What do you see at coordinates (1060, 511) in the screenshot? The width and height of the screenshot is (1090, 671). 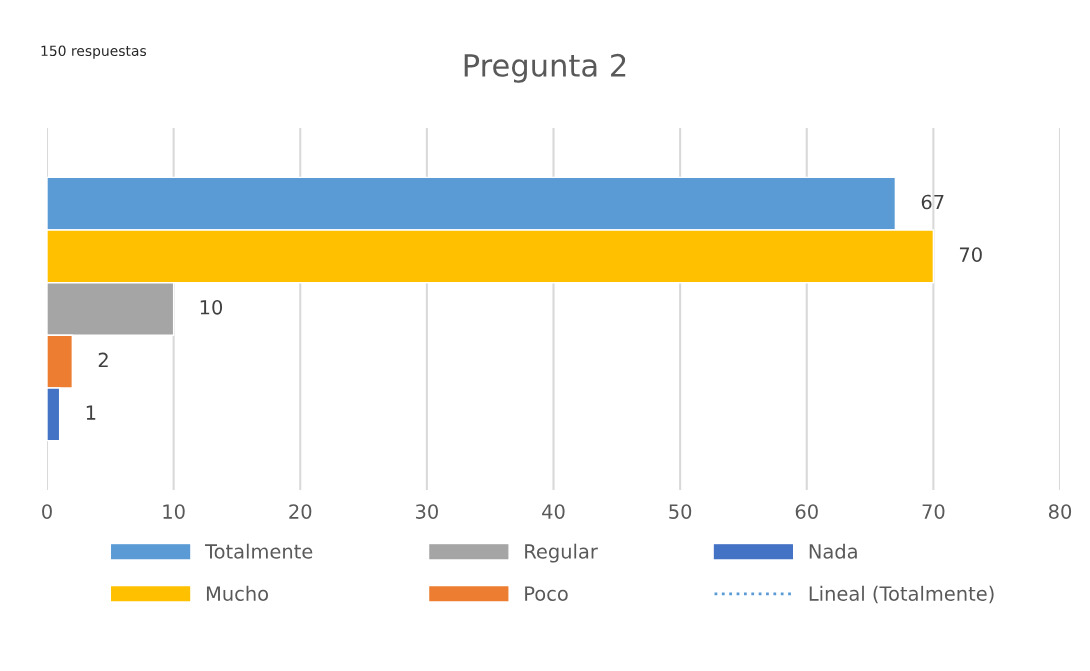 I see `x-tick-label: 80` at bounding box center [1060, 511].